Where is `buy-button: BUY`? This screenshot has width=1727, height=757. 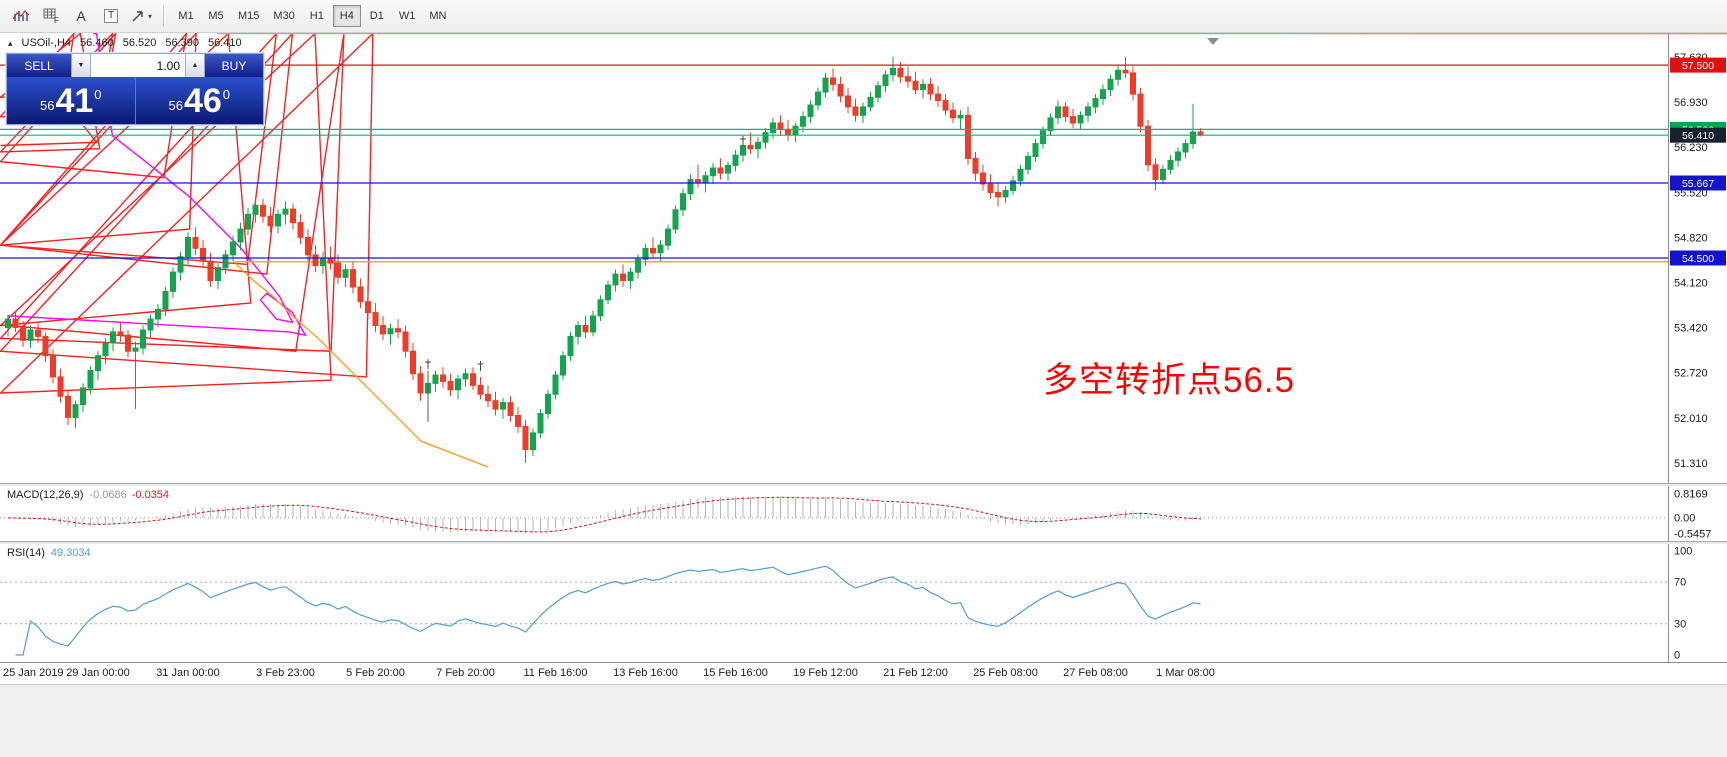
buy-button: BUY is located at coordinates (234, 65).